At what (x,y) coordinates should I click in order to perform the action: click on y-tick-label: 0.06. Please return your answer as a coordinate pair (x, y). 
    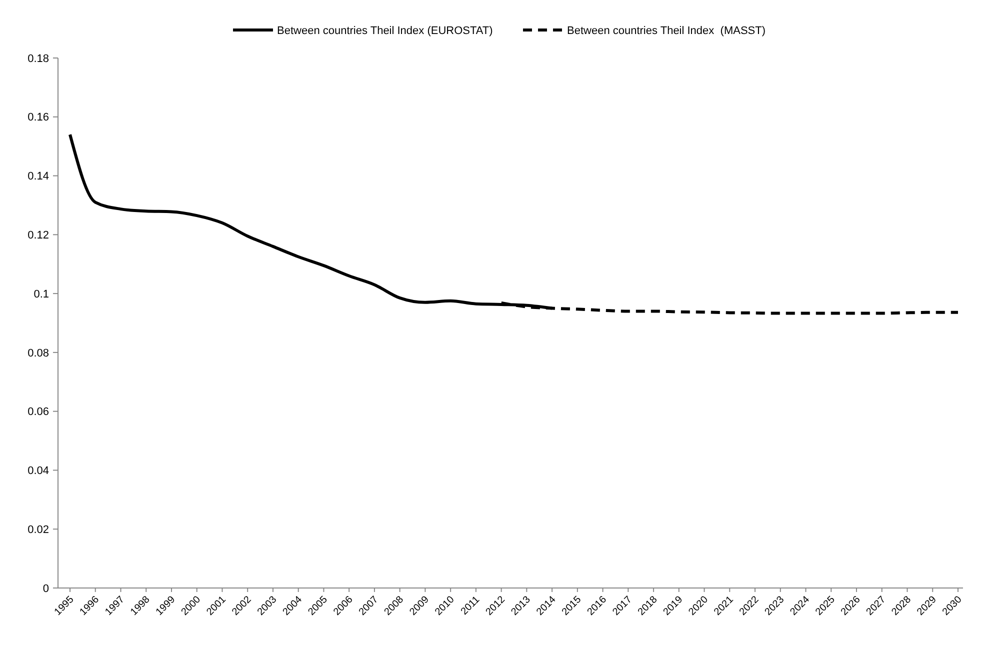
    Looking at the image, I should click on (38, 412).